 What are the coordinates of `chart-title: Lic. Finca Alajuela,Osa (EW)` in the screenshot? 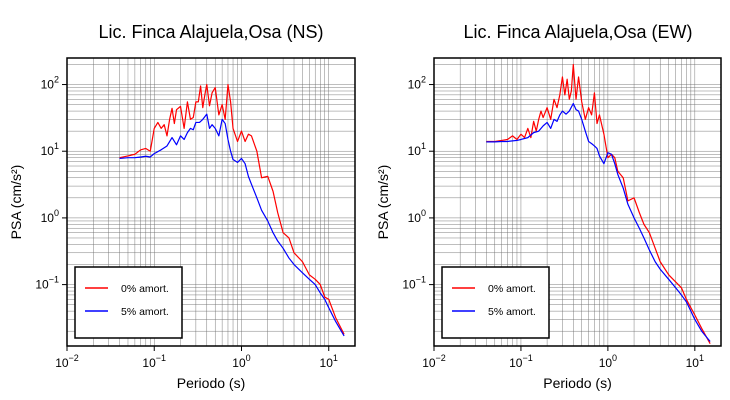 It's located at (577, 32).